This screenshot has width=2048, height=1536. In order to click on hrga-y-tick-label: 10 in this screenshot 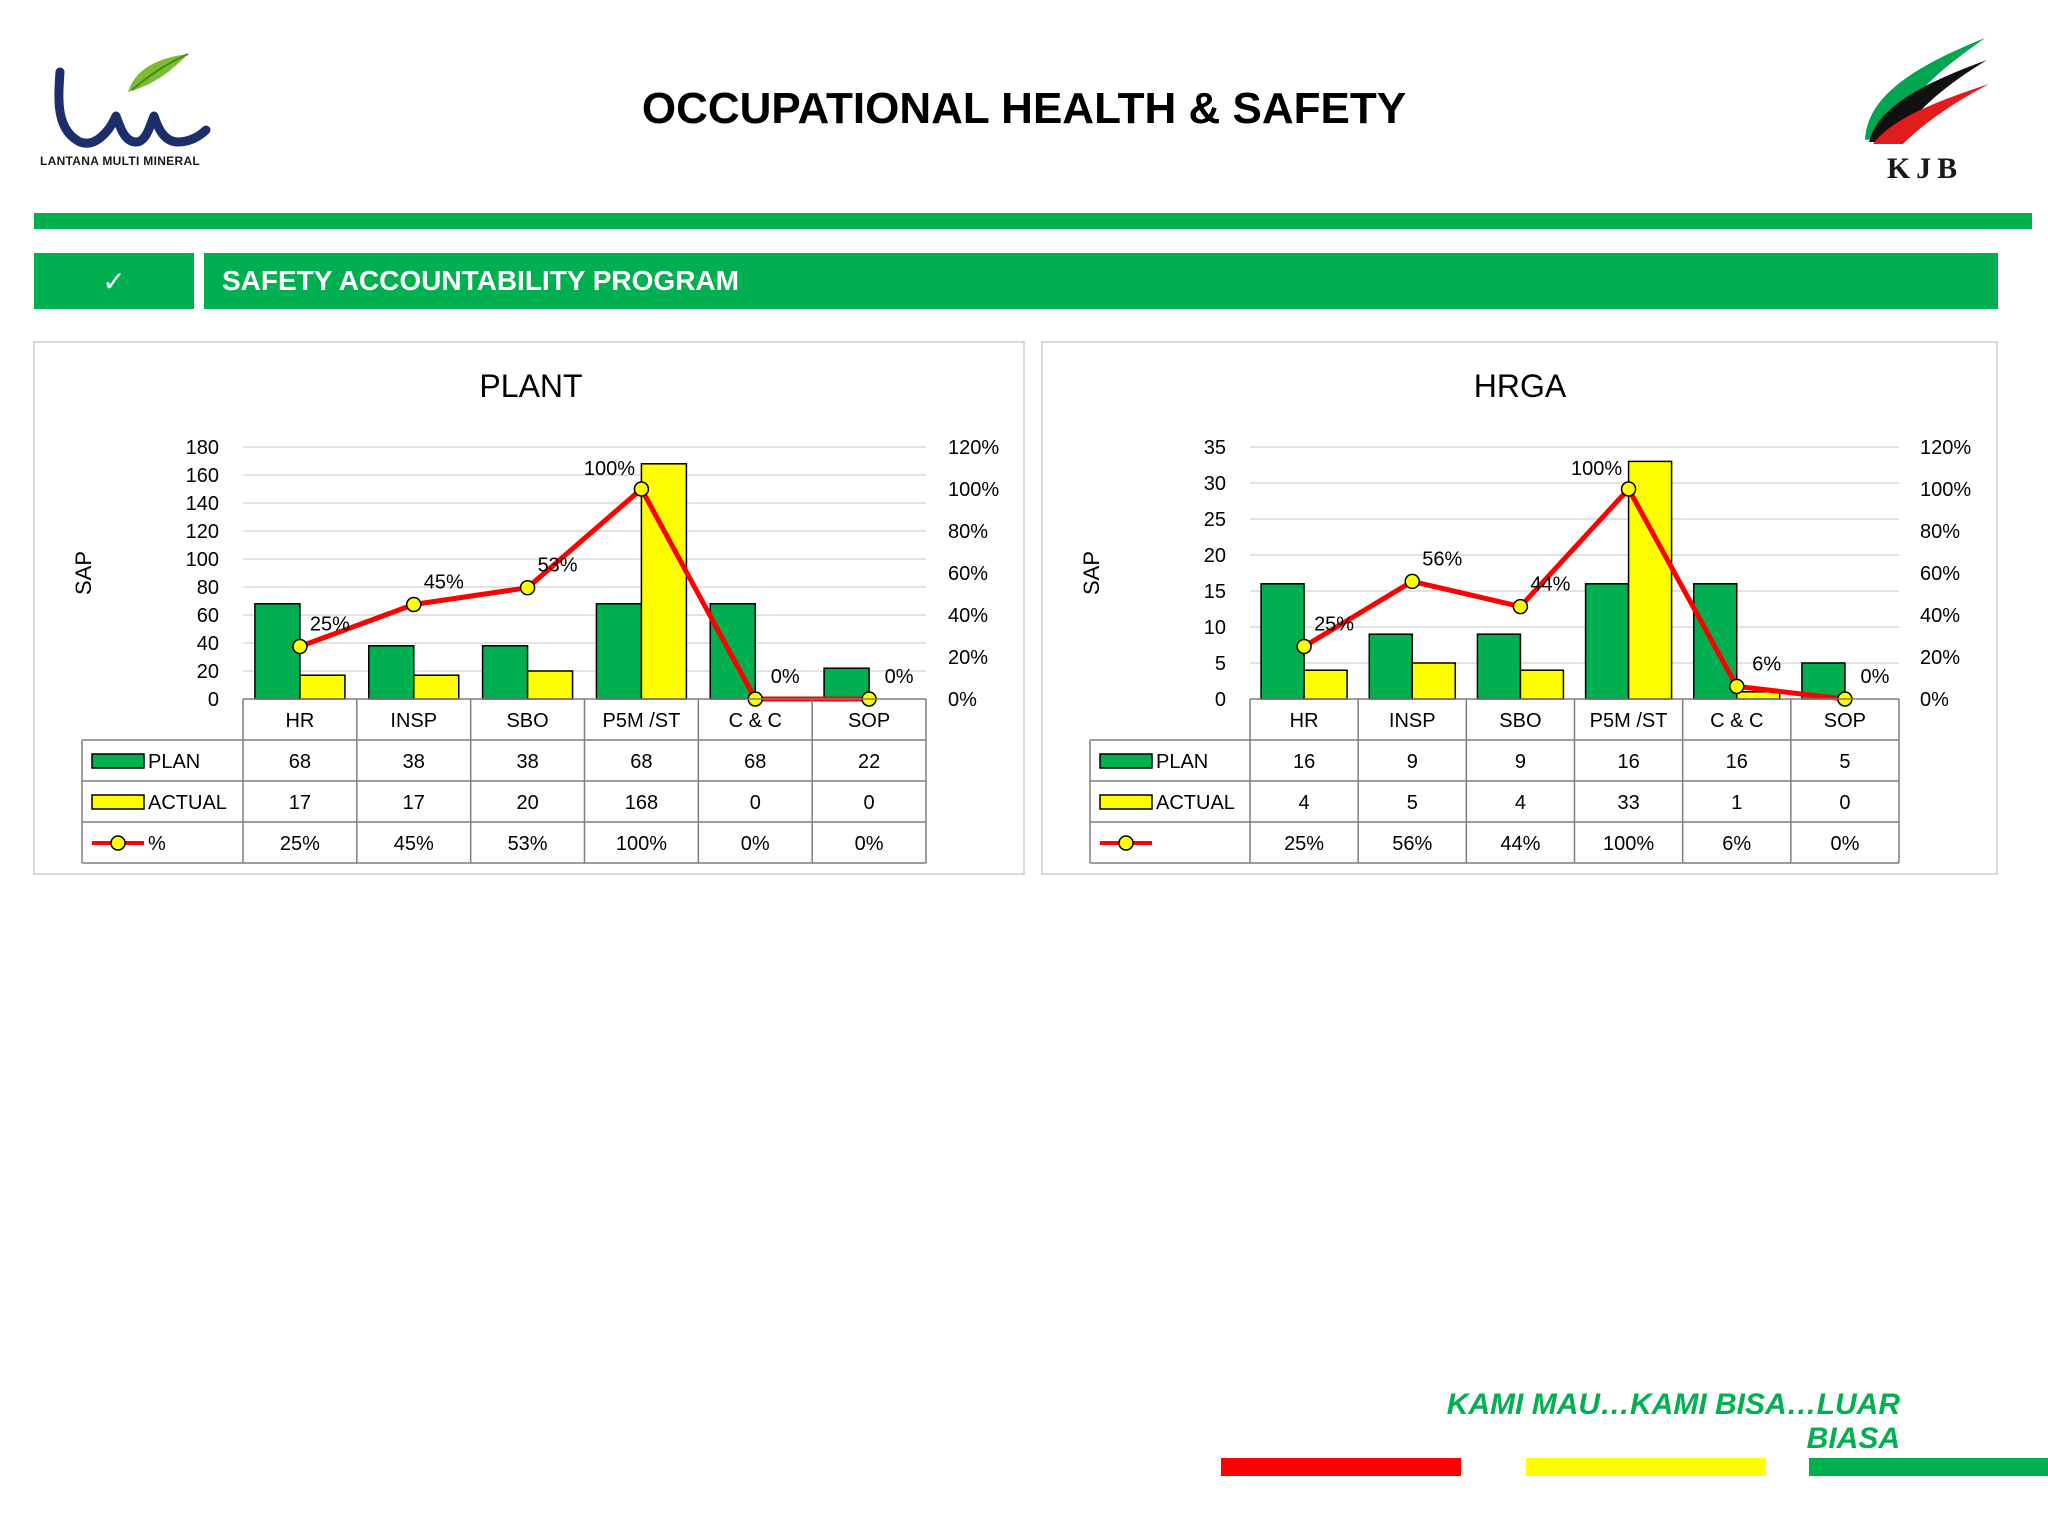, I will do `click(1215, 628)`.